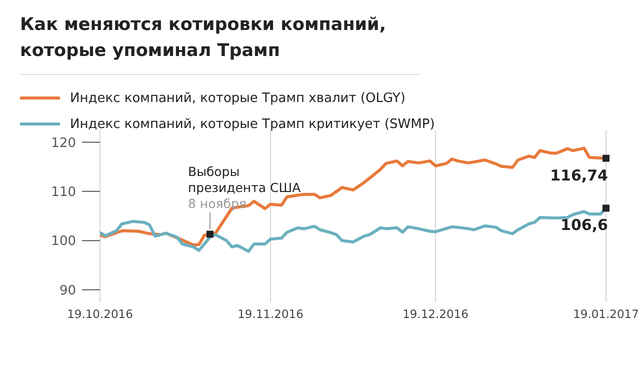  Describe the element at coordinates (606, 314) in the screenshot. I see `x-tick-label: 19.01.2017` at that location.